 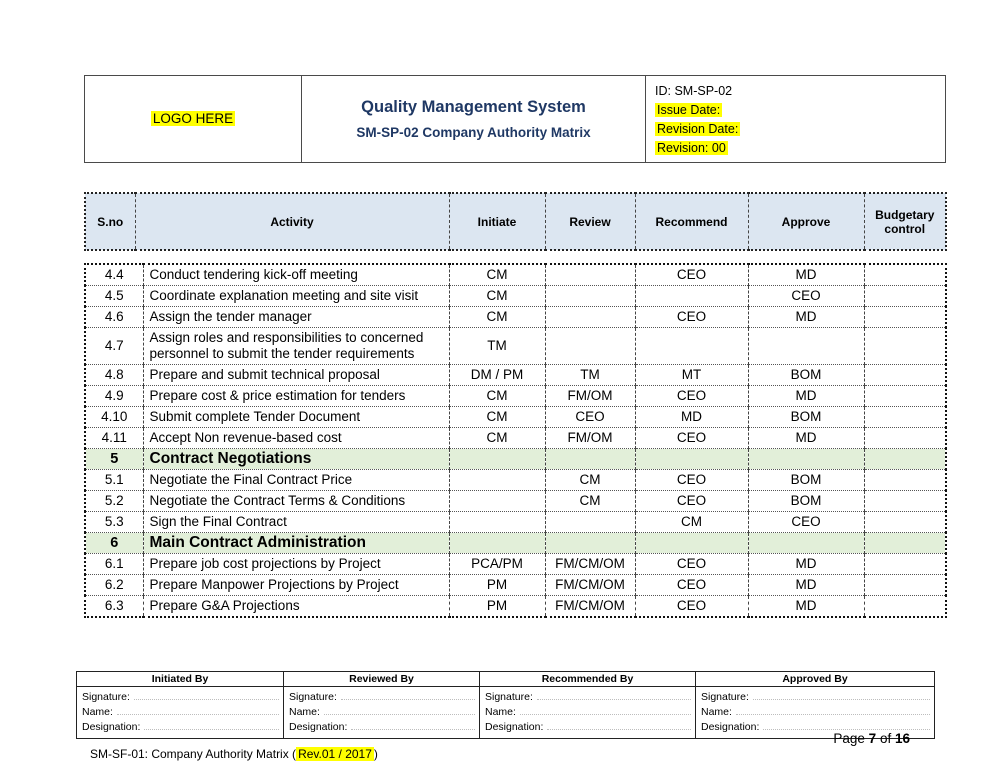 I want to click on page-number: 7, so click(x=872, y=738).